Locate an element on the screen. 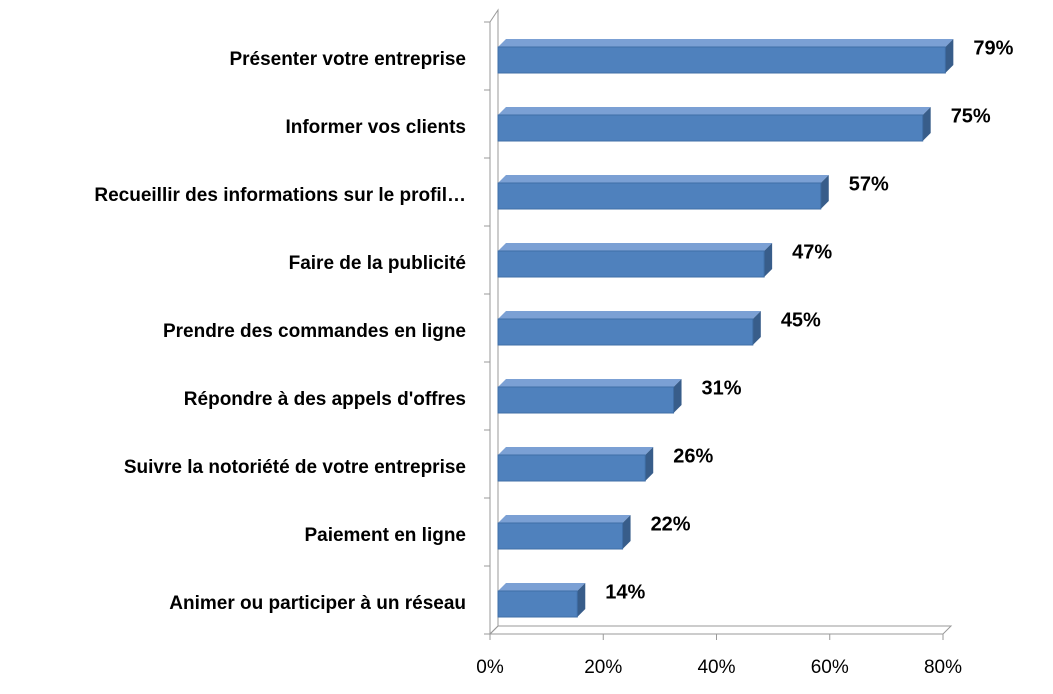 The width and height of the screenshot is (1053, 694). value-label: 57% is located at coordinates (869, 184).